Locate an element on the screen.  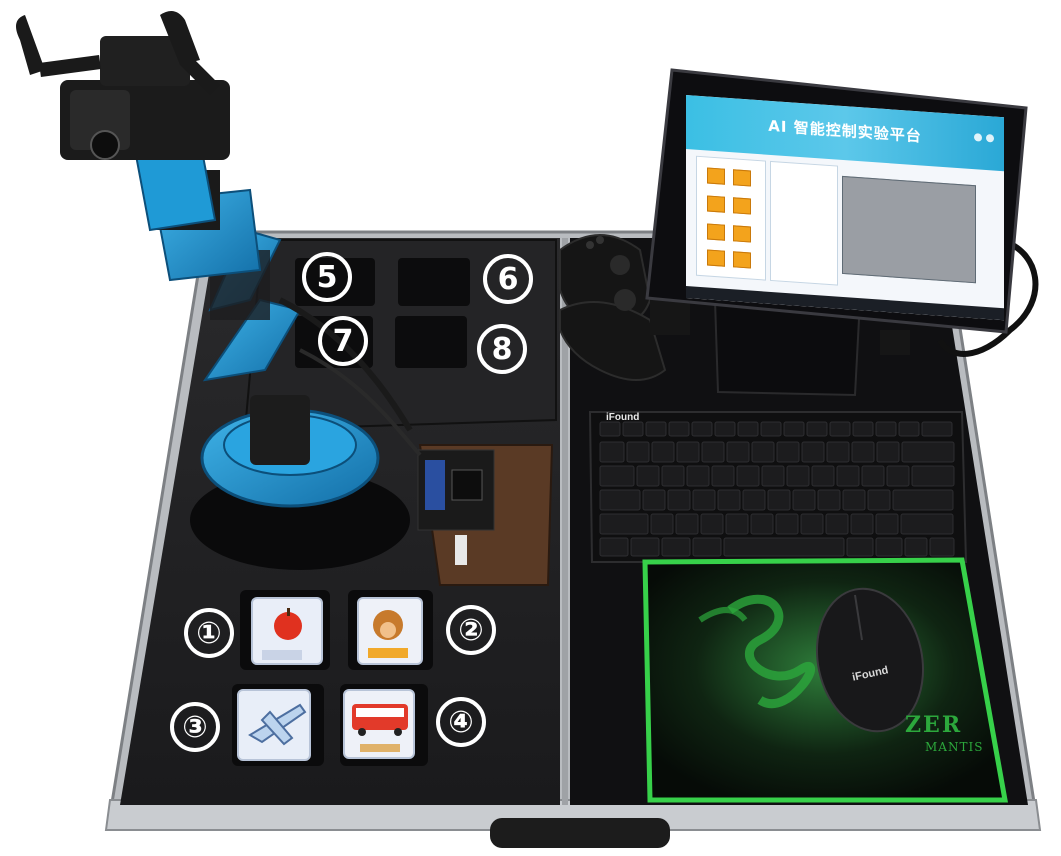
slot-badge-1: ① is located at coordinates (209, 633).